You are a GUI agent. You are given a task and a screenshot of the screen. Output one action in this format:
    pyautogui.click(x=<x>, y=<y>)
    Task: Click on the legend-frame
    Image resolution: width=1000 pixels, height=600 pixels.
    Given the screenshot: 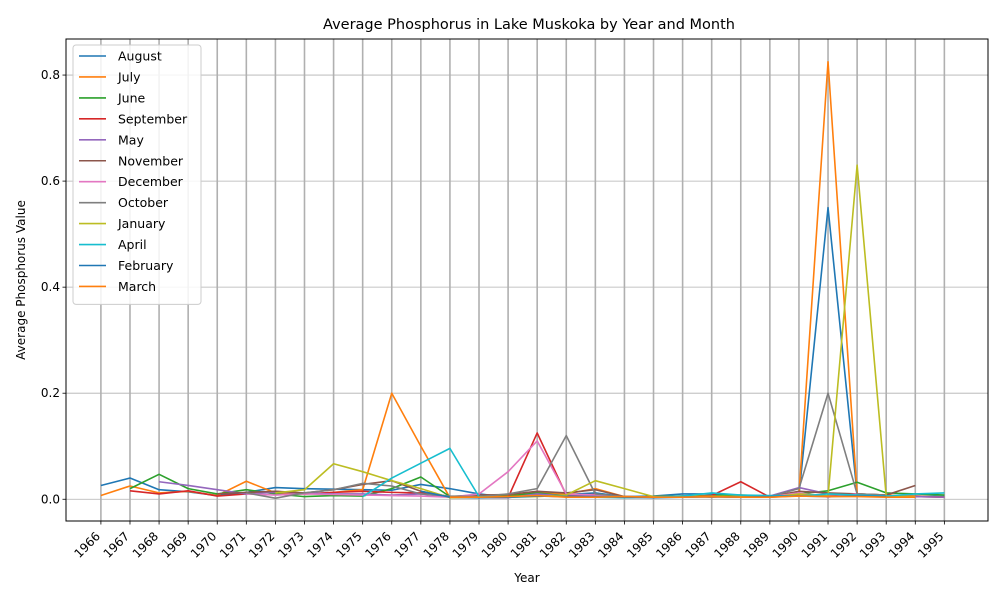 What is the action you would take?
    pyautogui.click(x=137, y=174)
    